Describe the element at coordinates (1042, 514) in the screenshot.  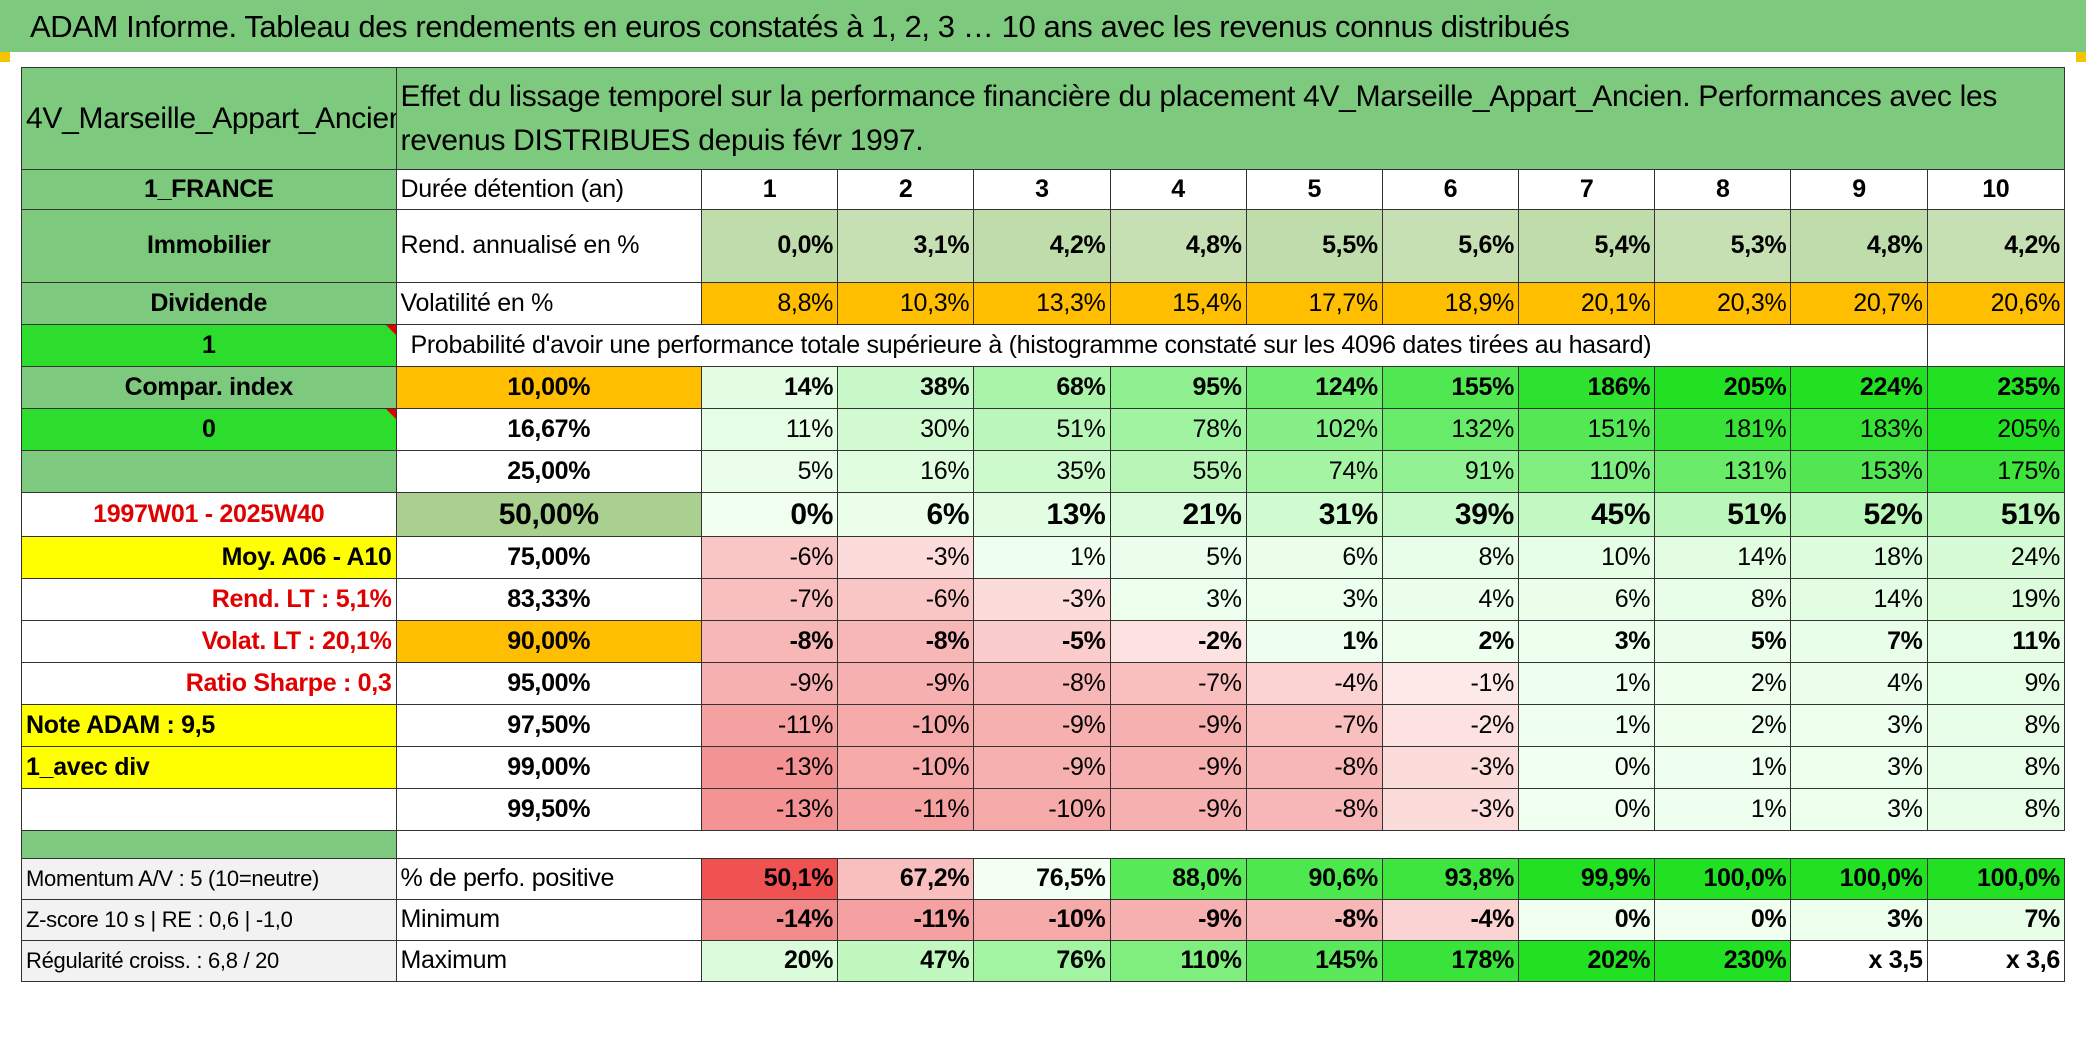
I see `prob-value: 13%` at that location.